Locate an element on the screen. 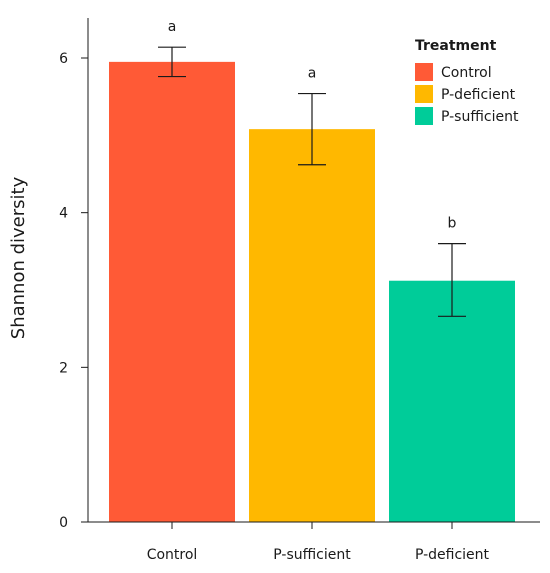  y-tick-label: 6 is located at coordinates (63, 59).